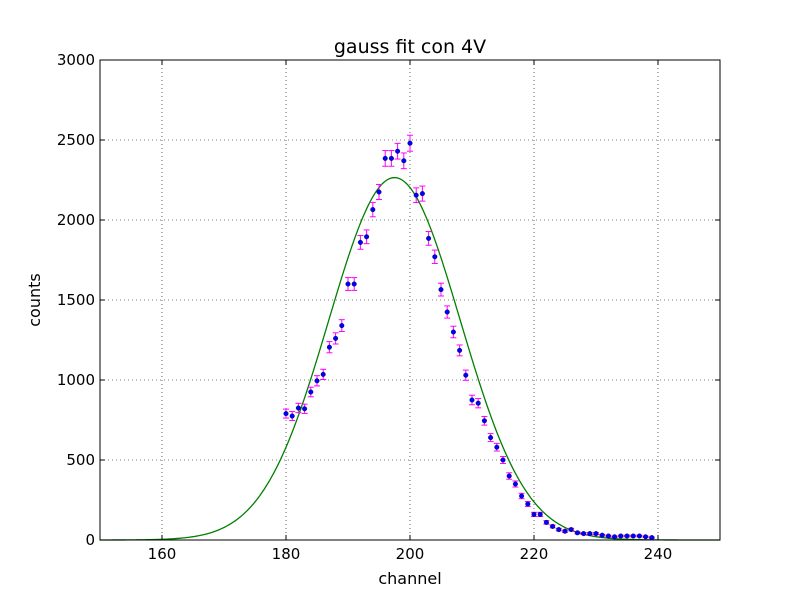 The height and width of the screenshot is (600, 800). I want to click on y-tick-label: 2000, so click(76, 220).